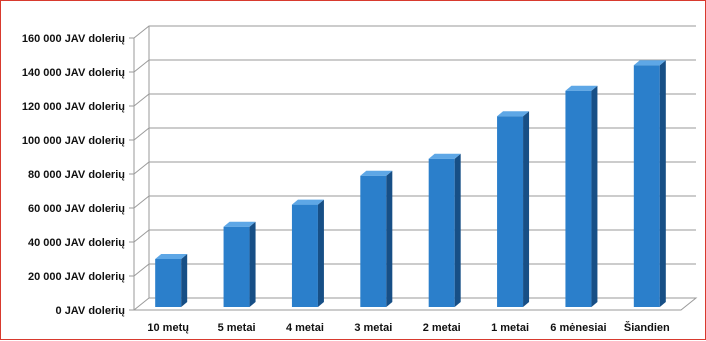 The height and width of the screenshot is (341, 706). What do you see at coordinates (73, 107) in the screenshot?
I see `y-tick-label: 120 000 JAV dolerių` at bounding box center [73, 107].